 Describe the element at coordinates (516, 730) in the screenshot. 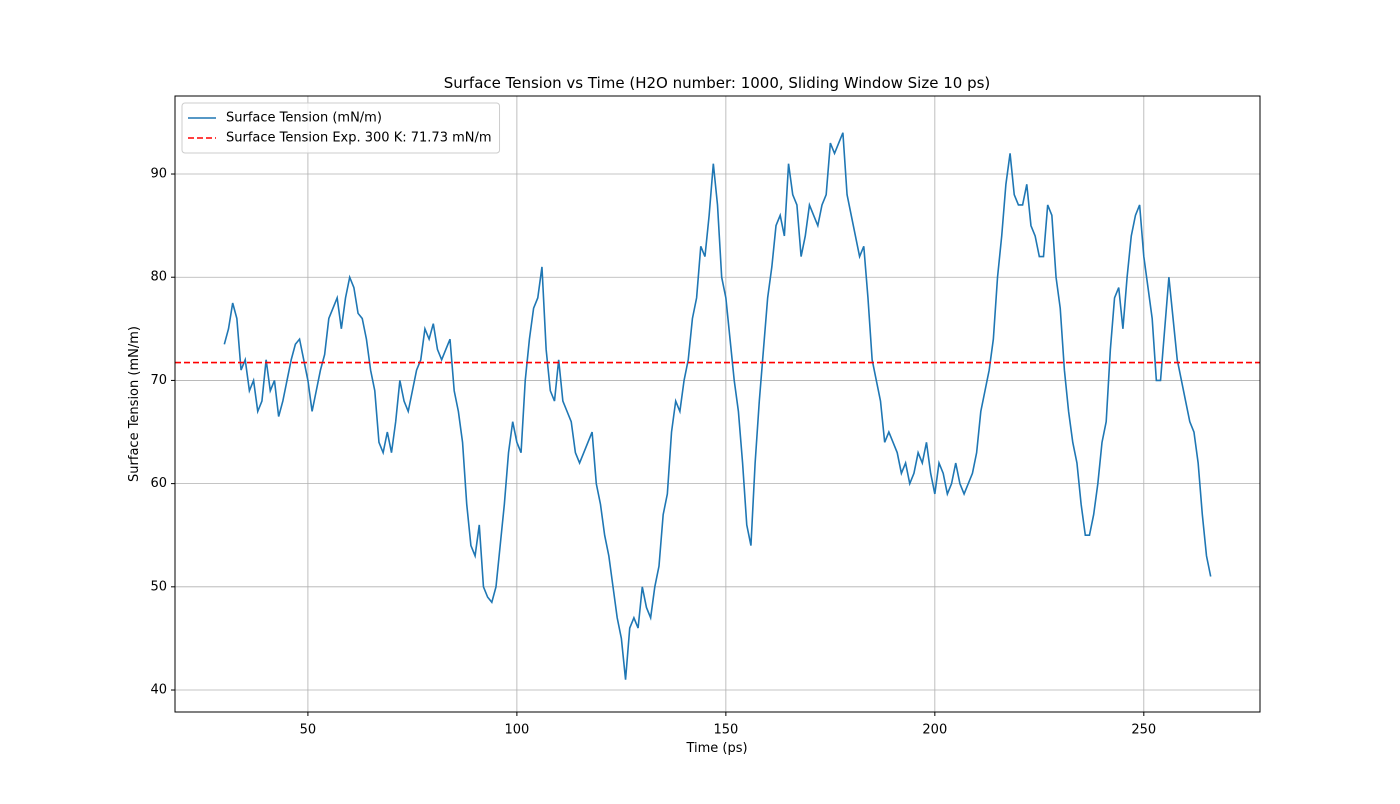

I see `x-tick-label: 100` at that location.